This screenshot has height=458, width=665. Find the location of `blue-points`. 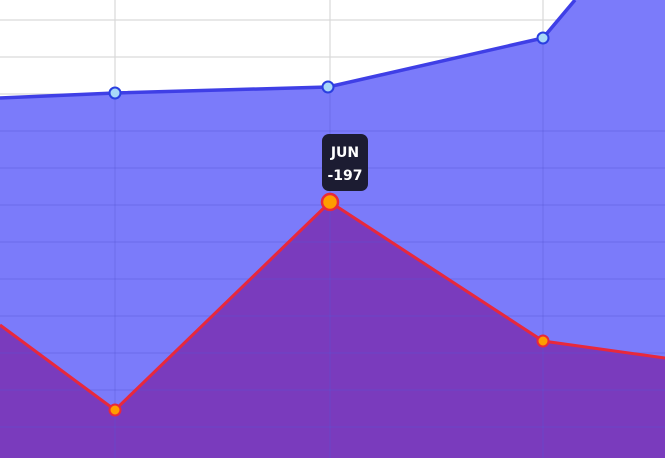

blue-points is located at coordinates (329, 65).